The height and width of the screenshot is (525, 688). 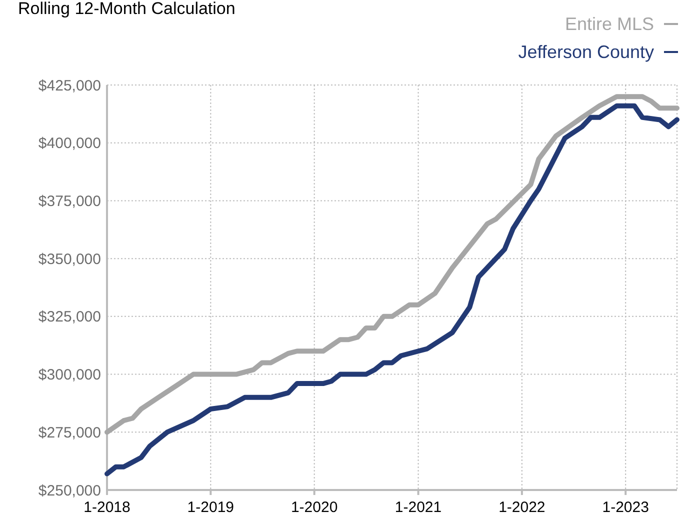 What do you see at coordinates (69, 491) in the screenshot?
I see `y-tick-label: $250,000` at bounding box center [69, 491].